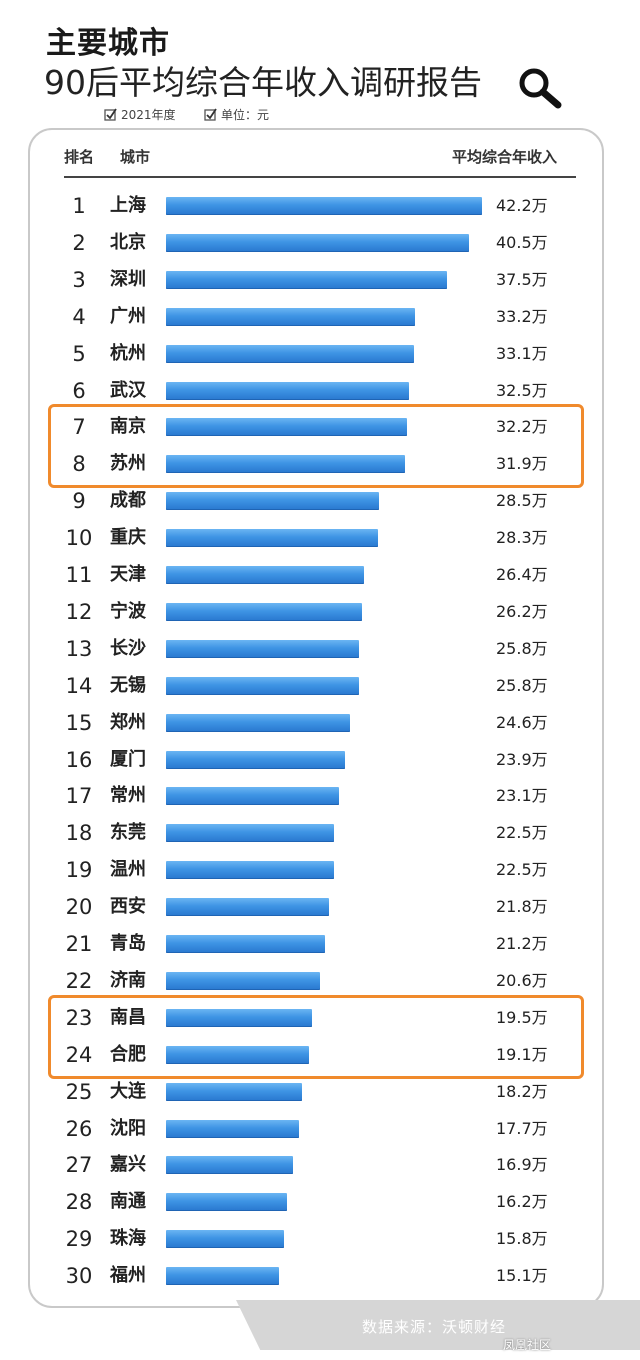 The width and height of the screenshot is (640, 1360). What do you see at coordinates (522, 427) in the screenshot?
I see `value-label: 32.2万` at bounding box center [522, 427].